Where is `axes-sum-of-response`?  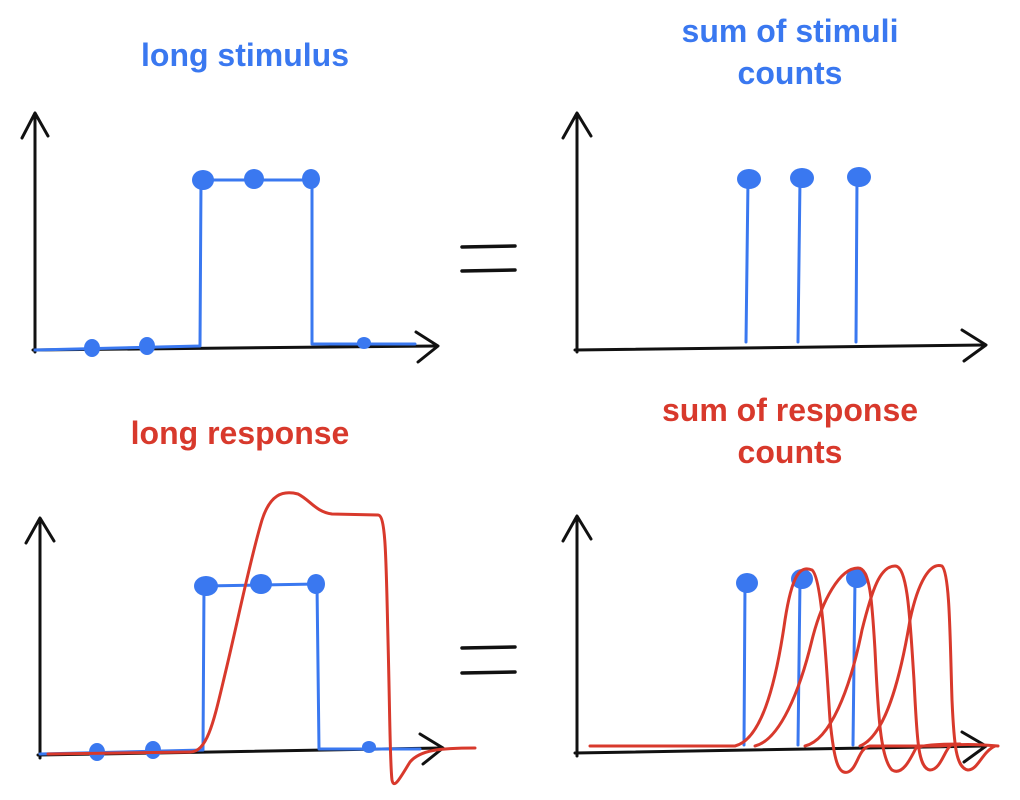
axes-sum-of-response is located at coordinates (774, 639).